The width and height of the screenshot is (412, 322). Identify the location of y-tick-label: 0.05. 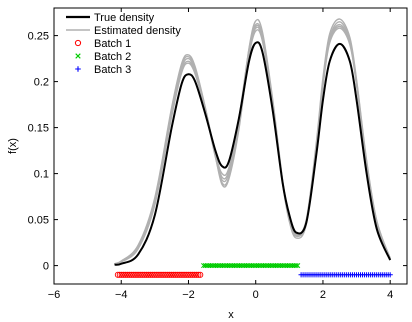
(38, 221).